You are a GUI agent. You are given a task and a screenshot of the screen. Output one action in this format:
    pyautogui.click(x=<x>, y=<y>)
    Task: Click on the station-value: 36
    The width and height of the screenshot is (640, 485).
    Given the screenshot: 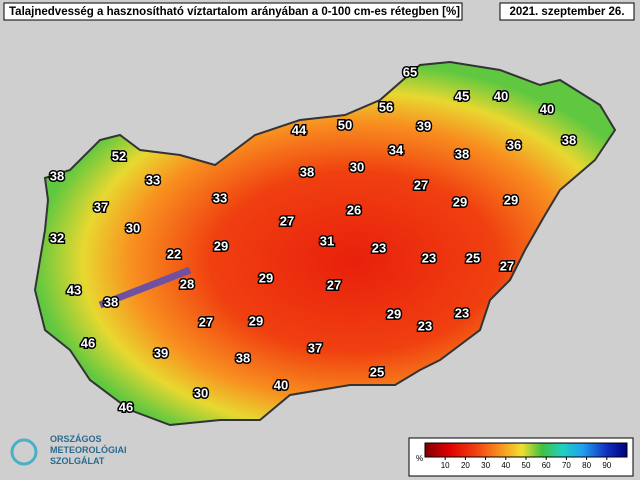 What is the action you would take?
    pyautogui.click(x=514, y=144)
    